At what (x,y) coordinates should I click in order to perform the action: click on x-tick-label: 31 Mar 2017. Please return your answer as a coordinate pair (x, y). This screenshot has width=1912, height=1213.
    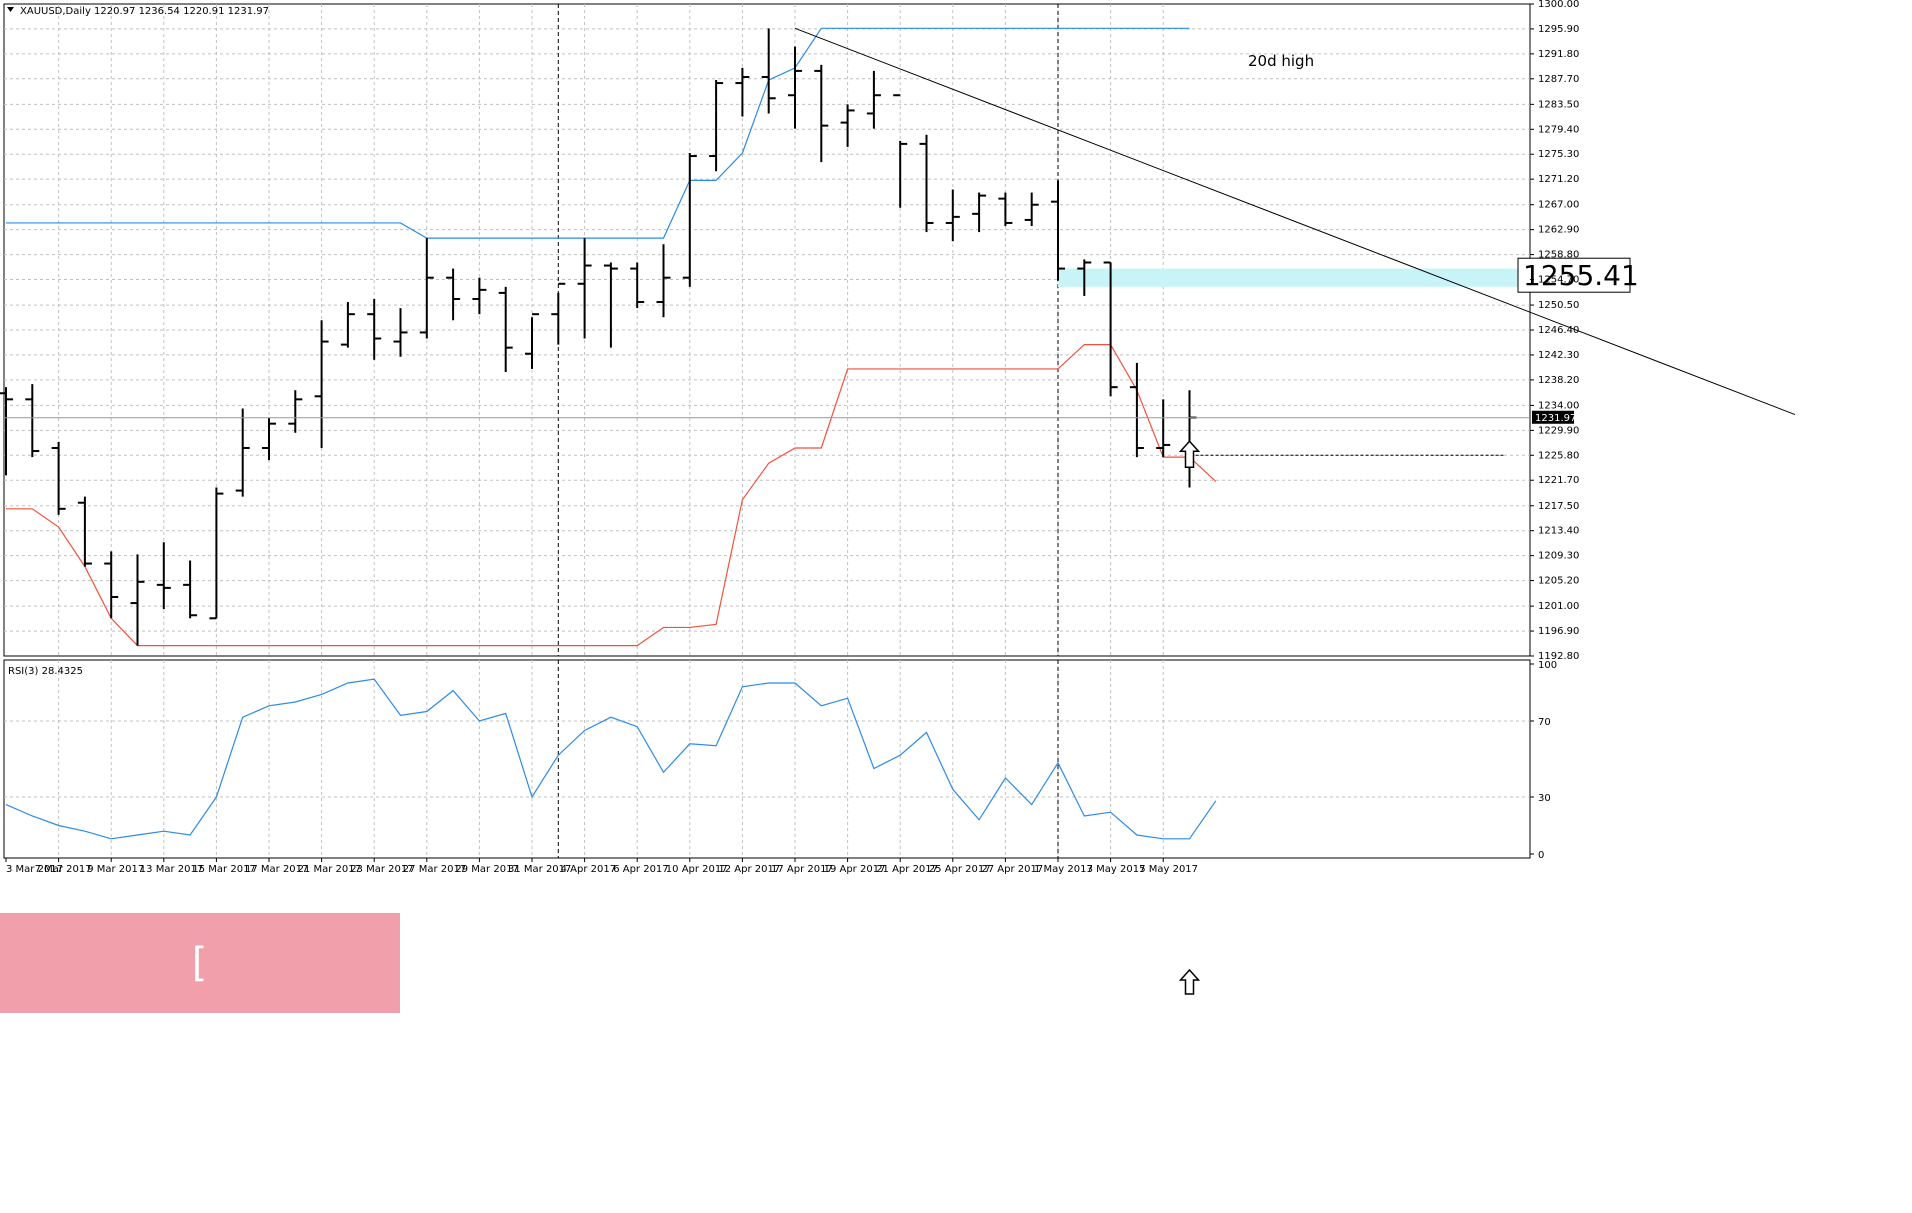
    Looking at the image, I should click on (539, 869).